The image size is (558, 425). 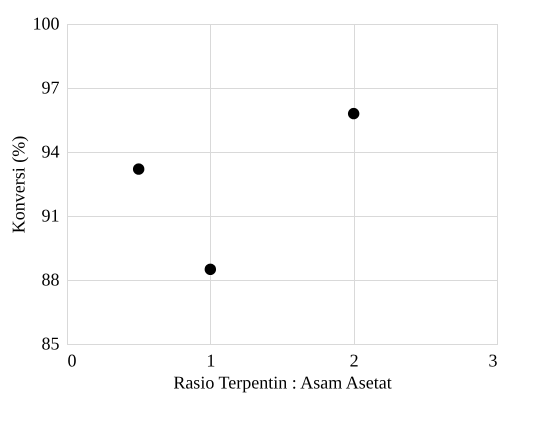 What do you see at coordinates (211, 360) in the screenshot?
I see `x-tick-label: 1` at bounding box center [211, 360].